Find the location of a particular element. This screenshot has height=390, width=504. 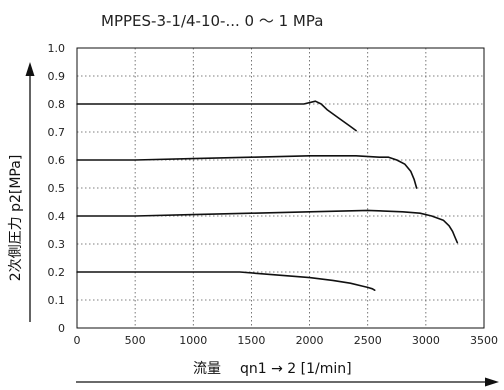

y-axis-title-group: 2次側圧力 p2[MPa] is located at coordinates (21, 192).